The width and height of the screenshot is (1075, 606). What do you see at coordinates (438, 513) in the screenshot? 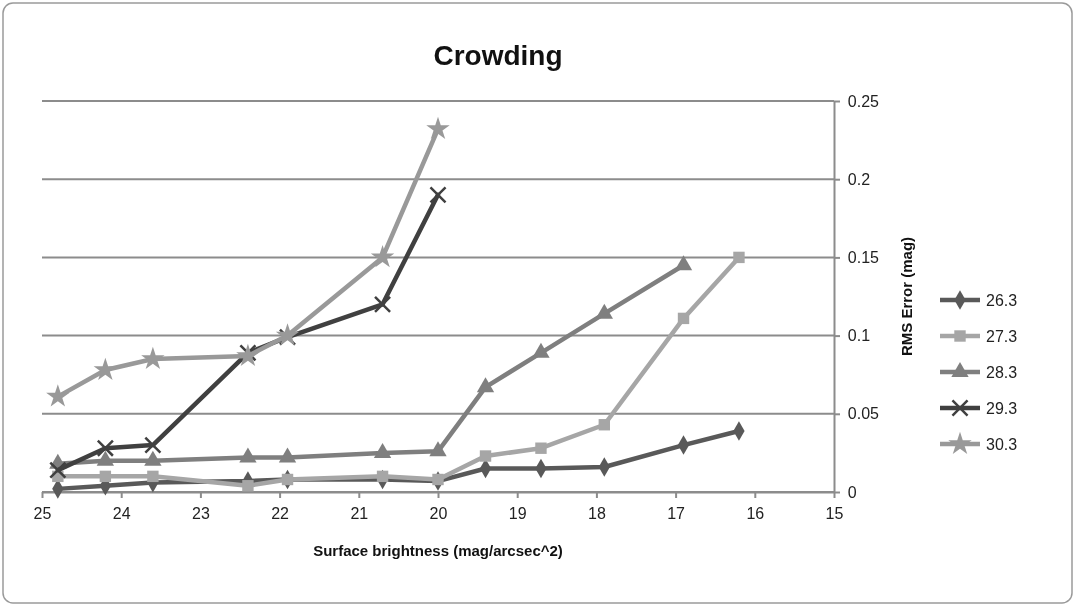
I see `x-tick-label: 20` at bounding box center [438, 513].